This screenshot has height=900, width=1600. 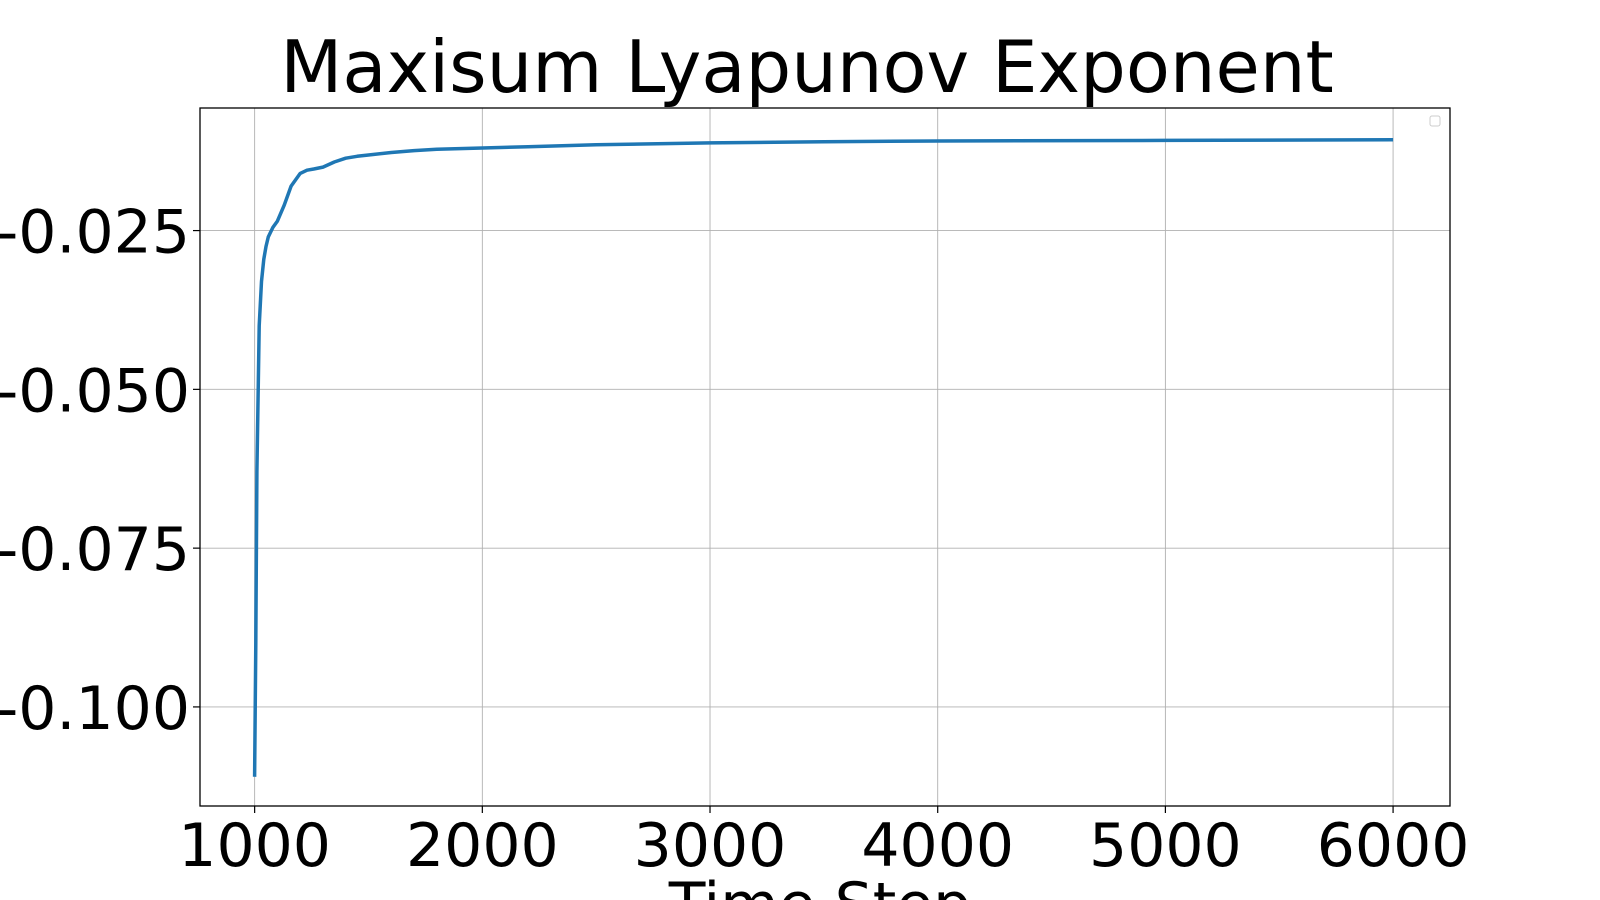 I want to click on x-tick-label: 5000, so click(x=1165, y=846).